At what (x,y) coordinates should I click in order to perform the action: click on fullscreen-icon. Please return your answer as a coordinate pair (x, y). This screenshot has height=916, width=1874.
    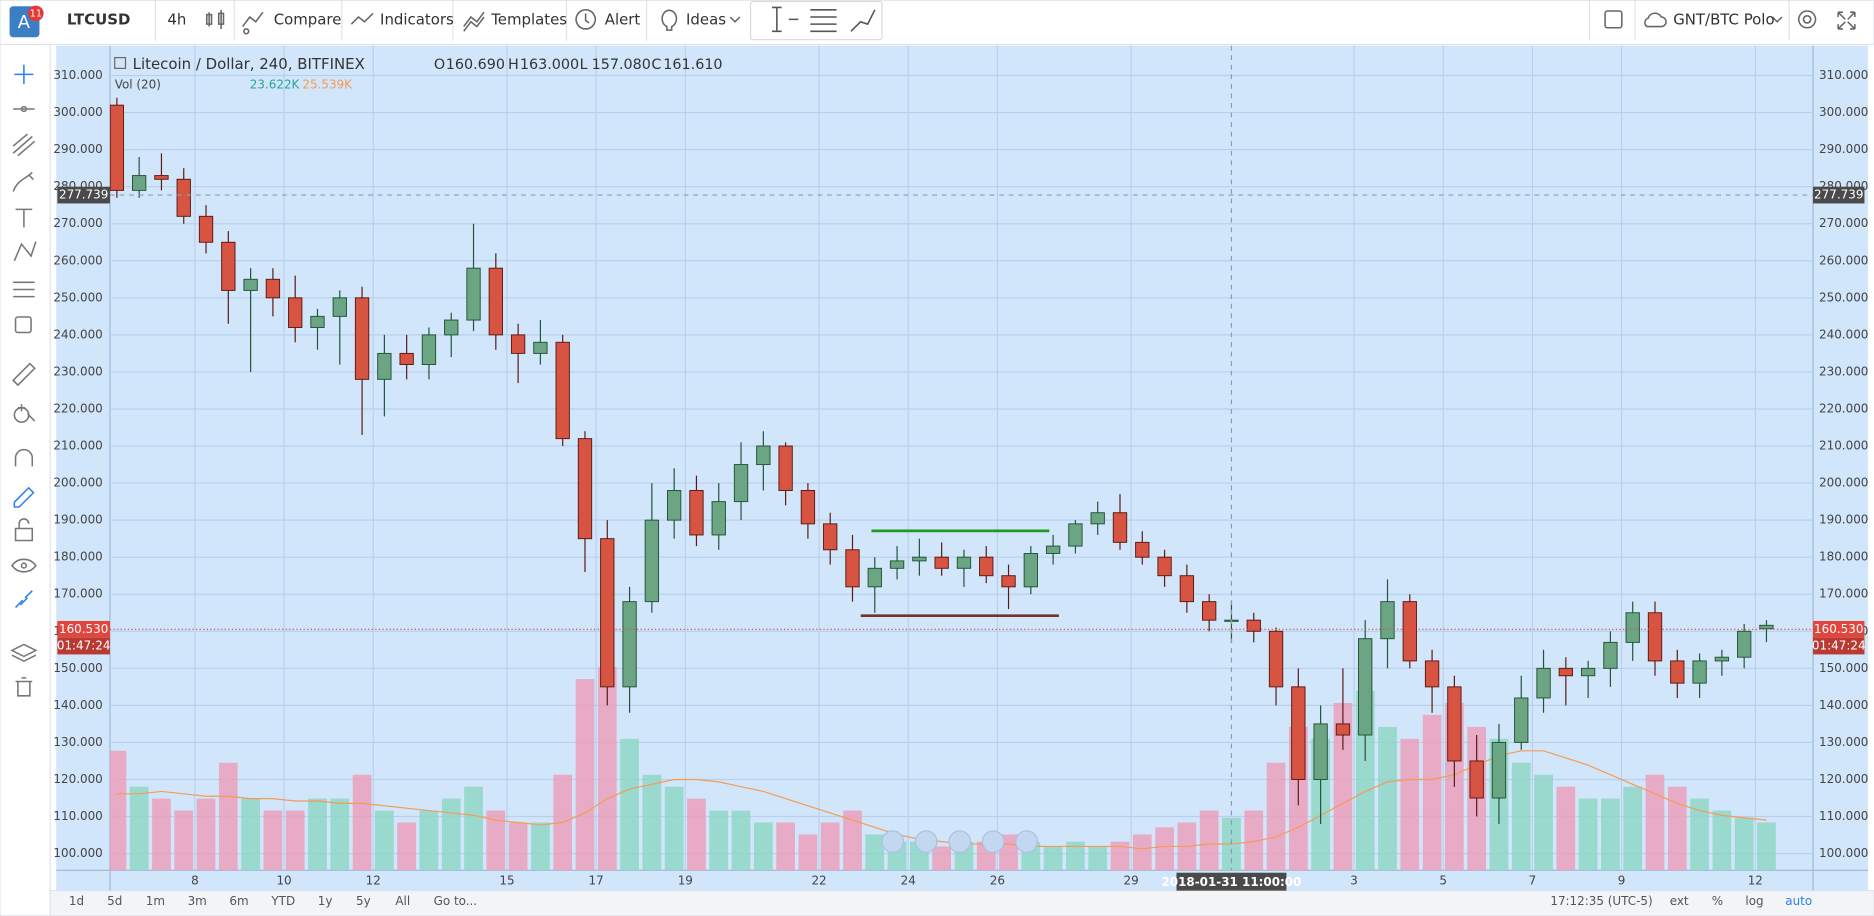
    Looking at the image, I should click on (1846, 20).